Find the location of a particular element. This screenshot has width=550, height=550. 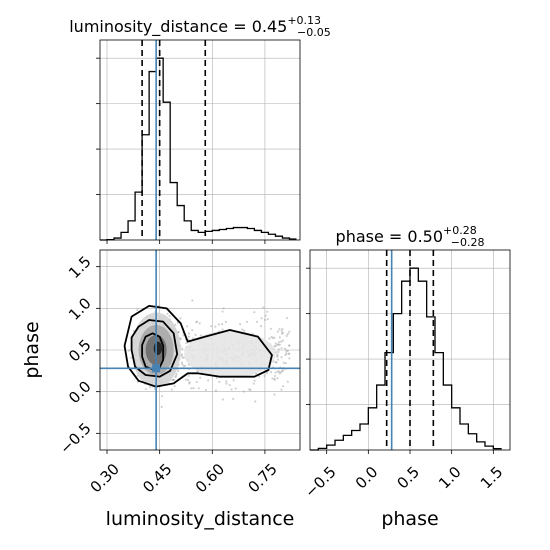

y-axis-label-phase: phase is located at coordinates (32, 349).